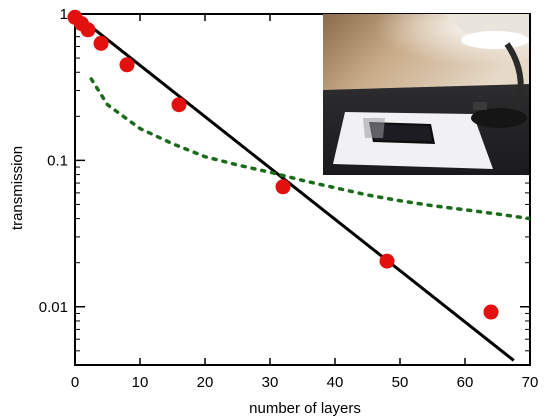  Describe the element at coordinates (205, 382) in the screenshot. I see `x-tick-label: 20` at that location.